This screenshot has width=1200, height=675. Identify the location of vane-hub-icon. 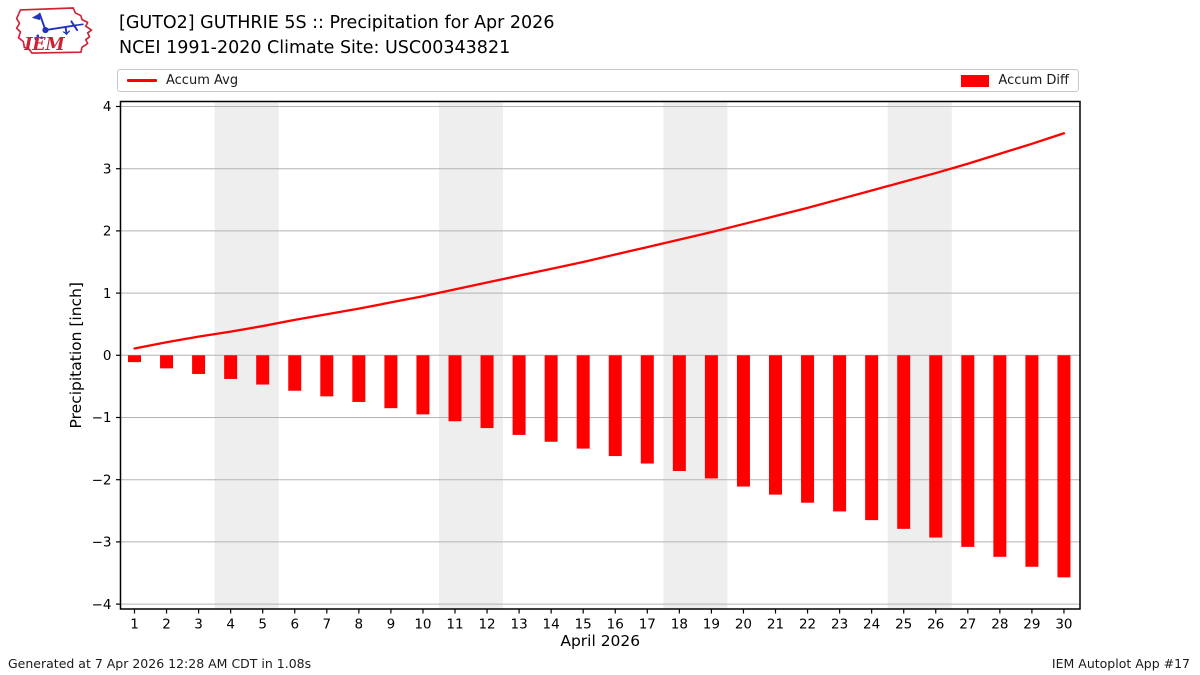
(45, 30).